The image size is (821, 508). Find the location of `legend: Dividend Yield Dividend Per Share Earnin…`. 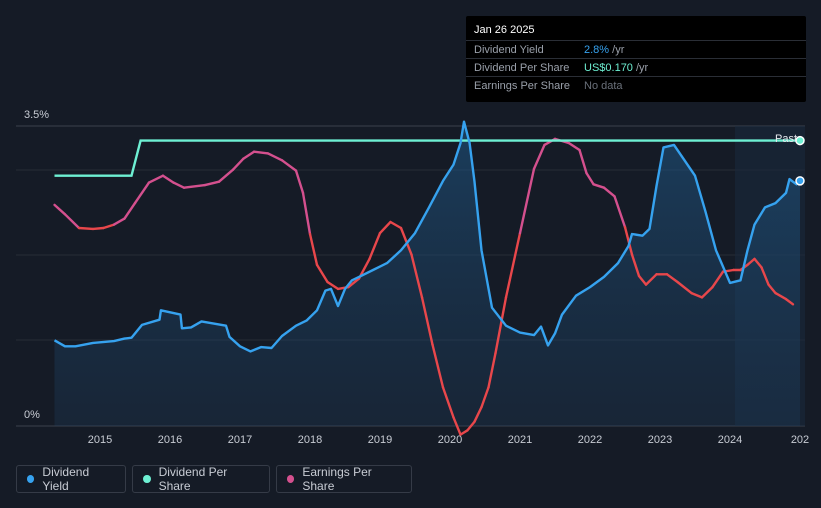

legend: Dividend Yield Dividend Per Share Earnin… is located at coordinates (214, 480).